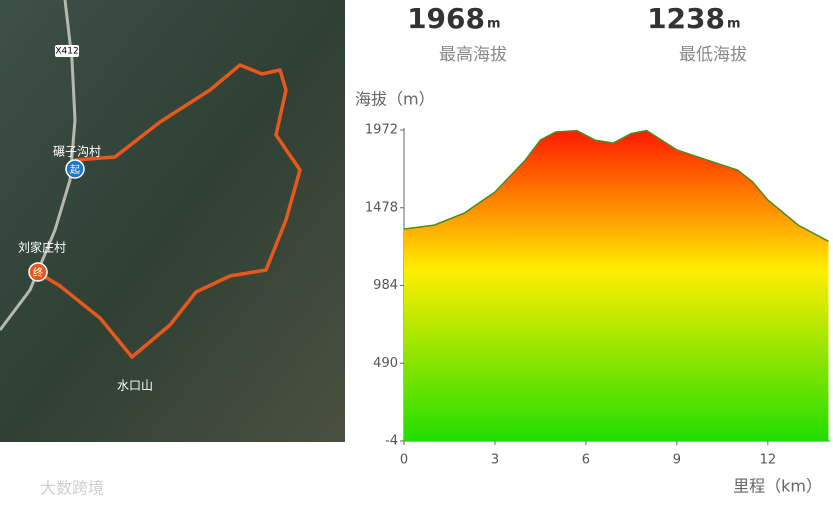  I want to click on start-marker-label: 起, so click(75, 170).